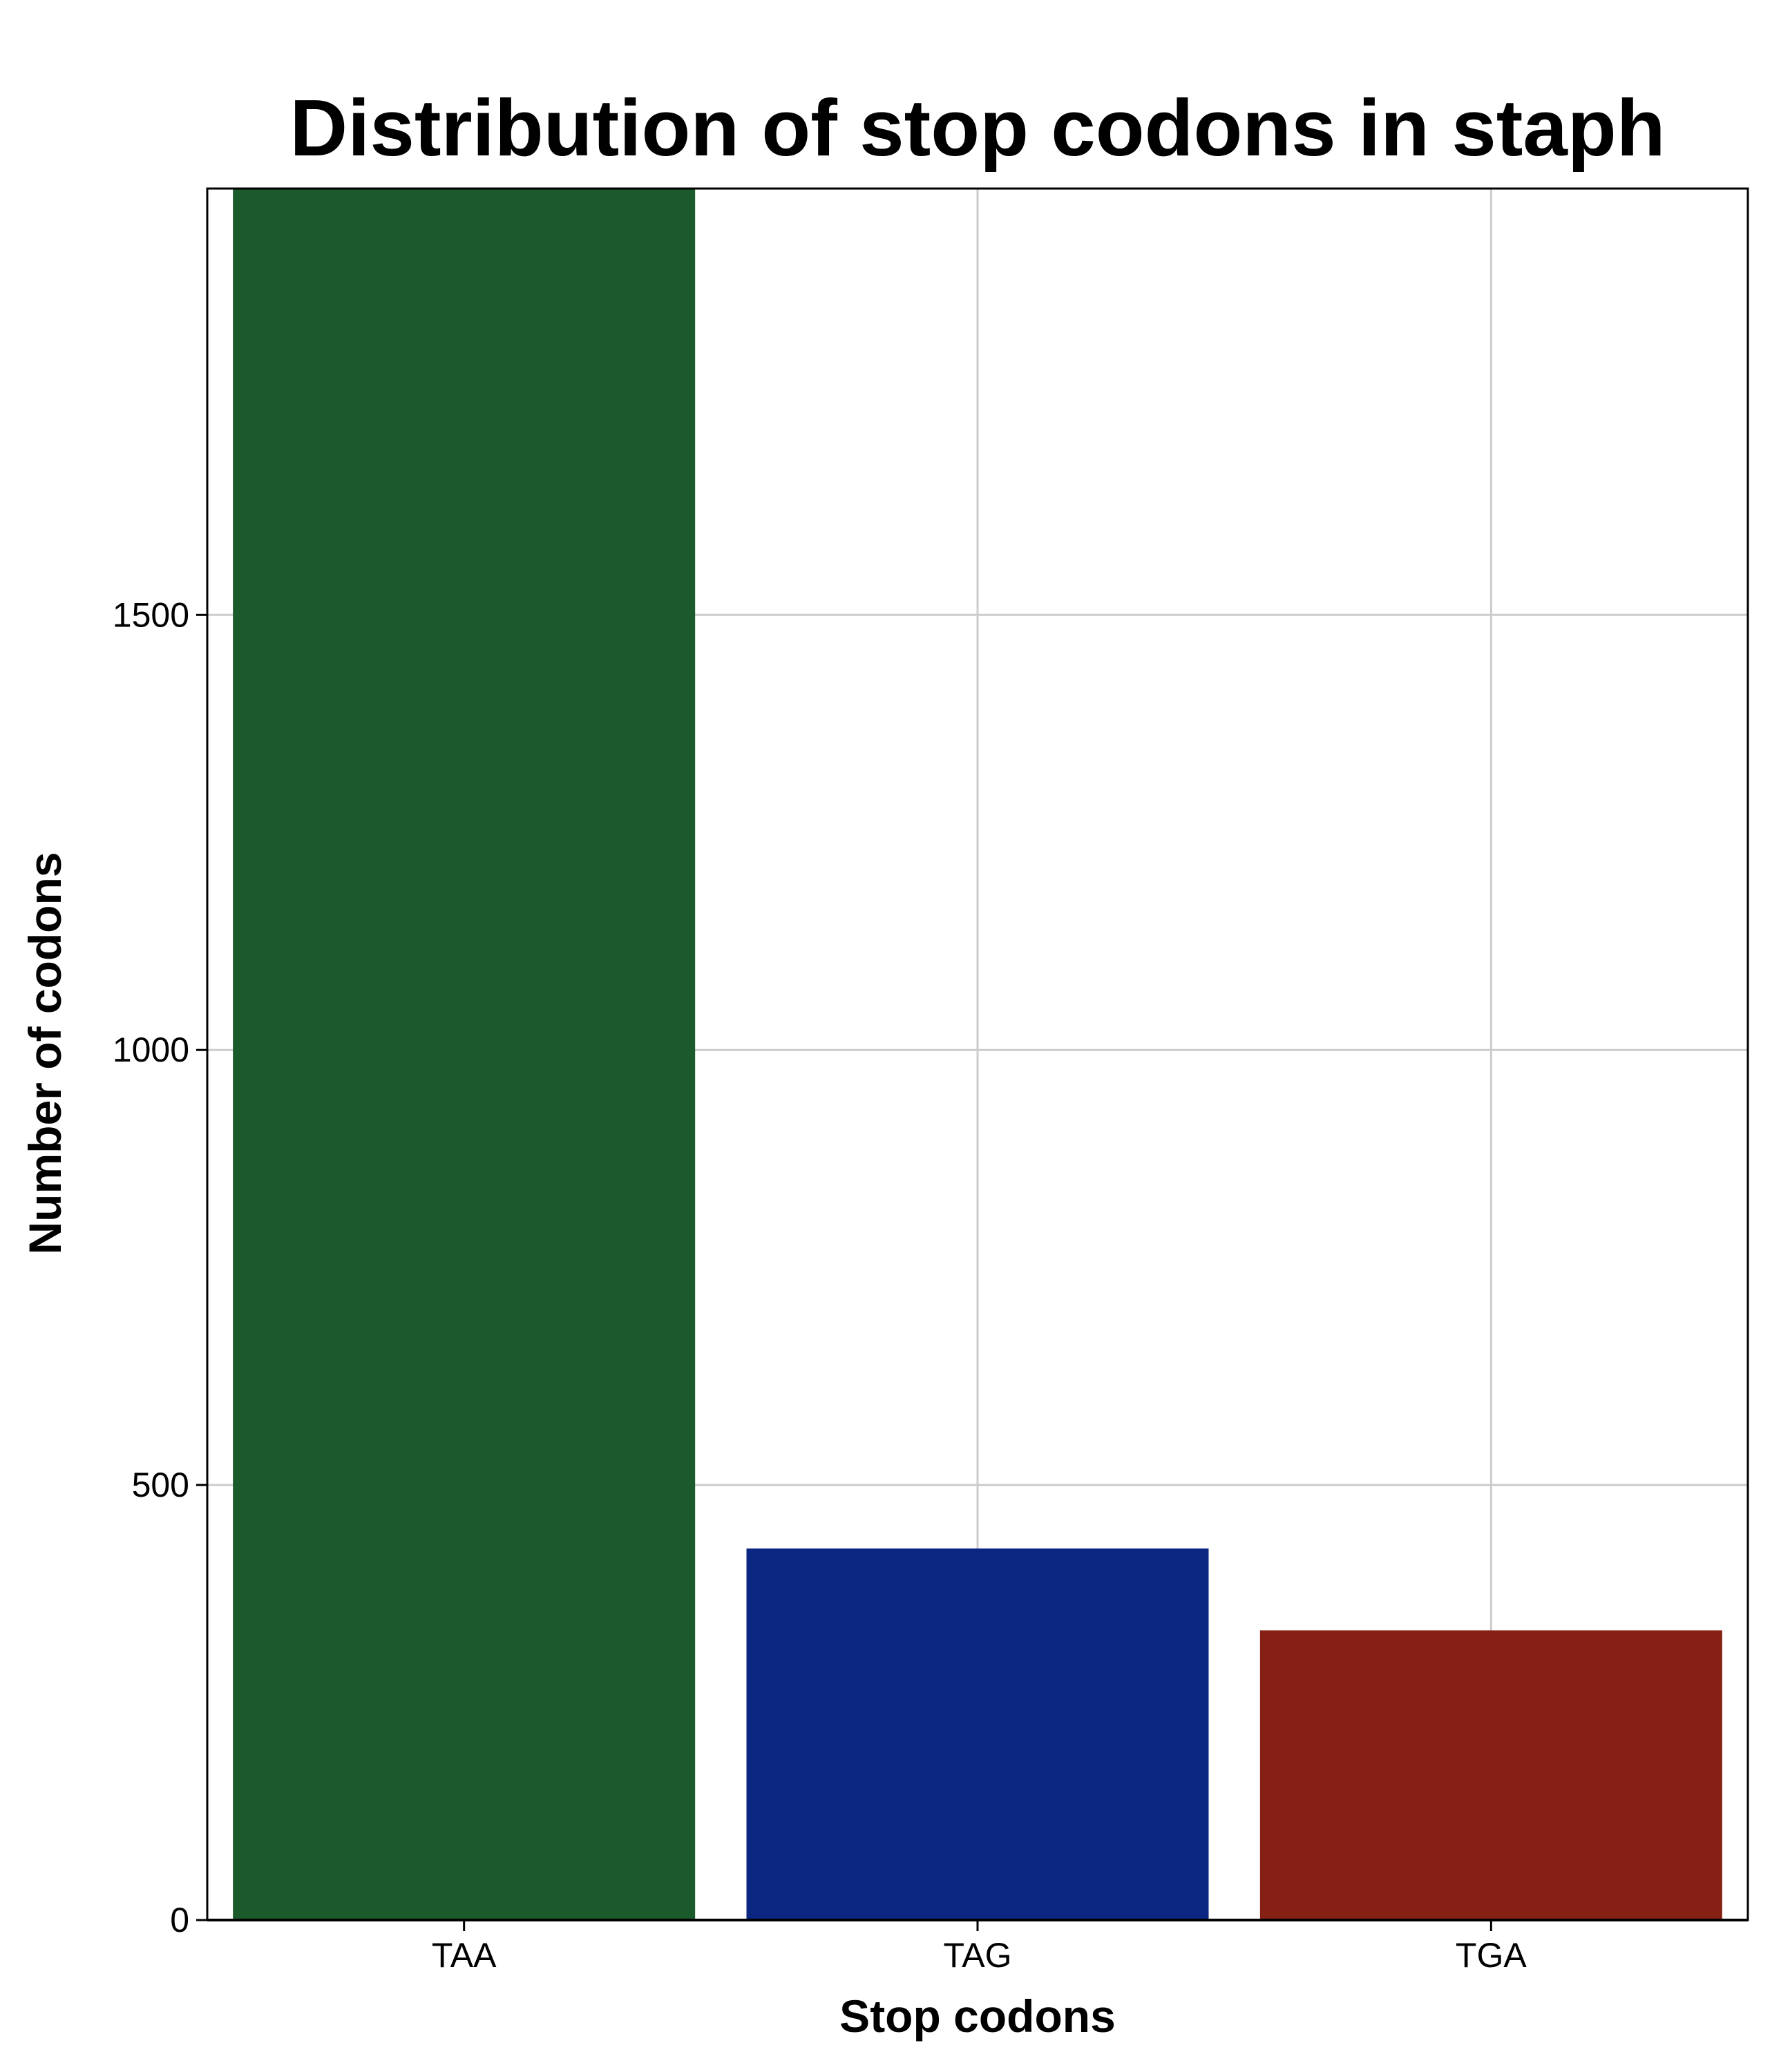 The width and height of the screenshot is (1790, 2072). I want to click on x-tick-label: TAG, so click(977, 1955).